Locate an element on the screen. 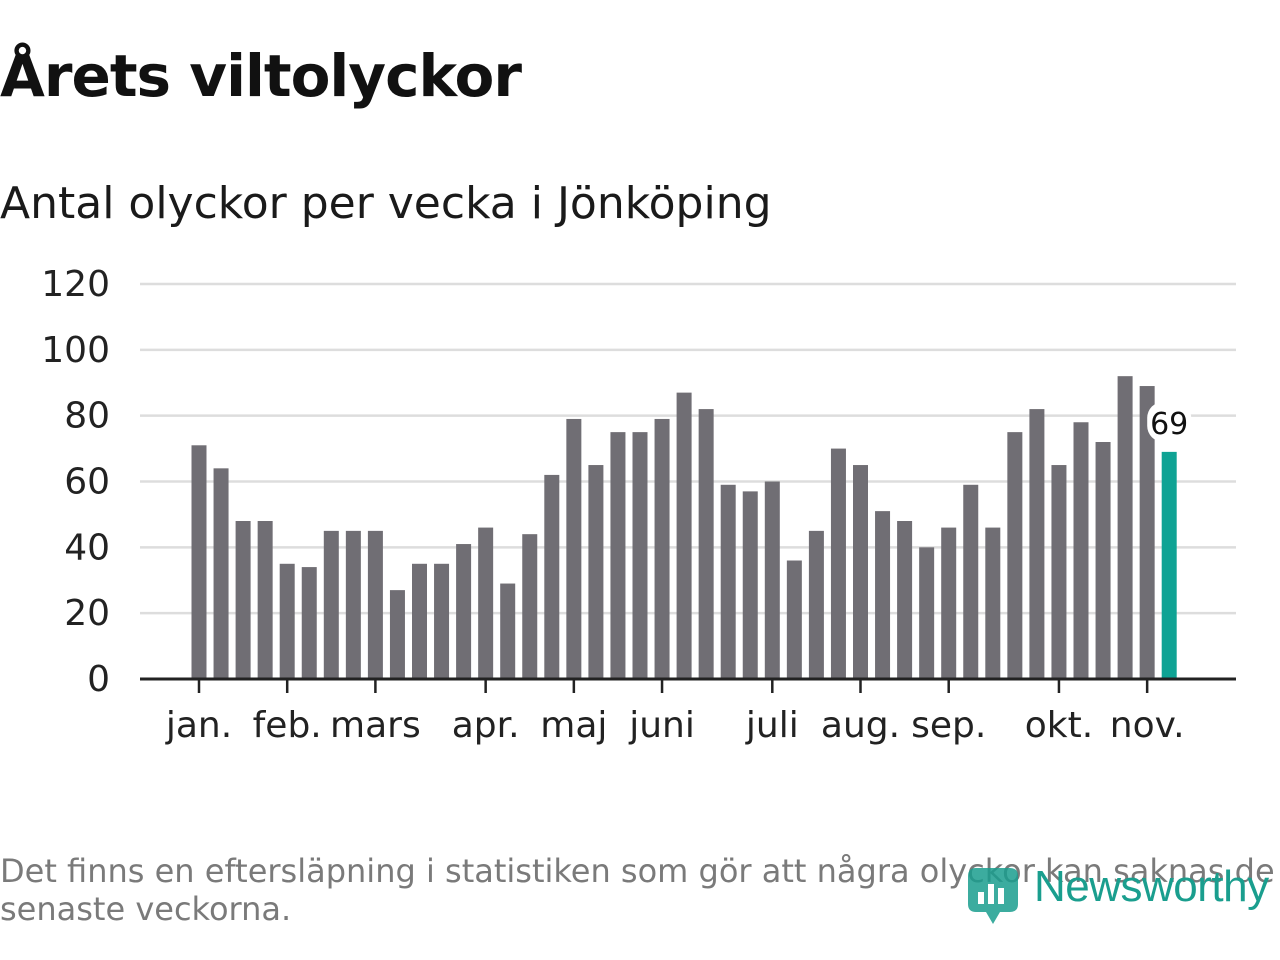 Image resolution: width=1280 pixels, height=960 pixels. y-tick-label: 60 is located at coordinates (87, 482).